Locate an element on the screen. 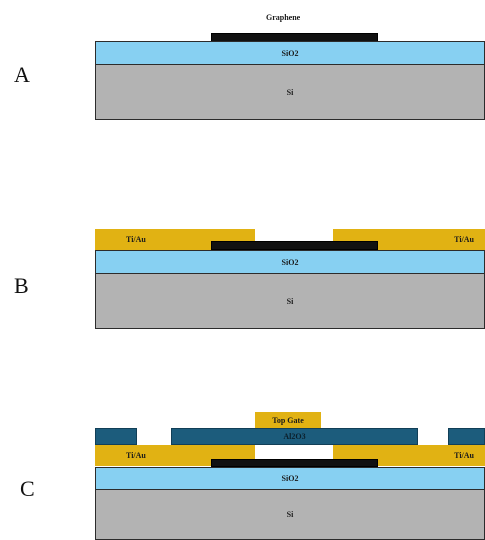 The image size is (485, 540). al2o3-dielectric: Al2O3 is located at coordinates (294, 436).